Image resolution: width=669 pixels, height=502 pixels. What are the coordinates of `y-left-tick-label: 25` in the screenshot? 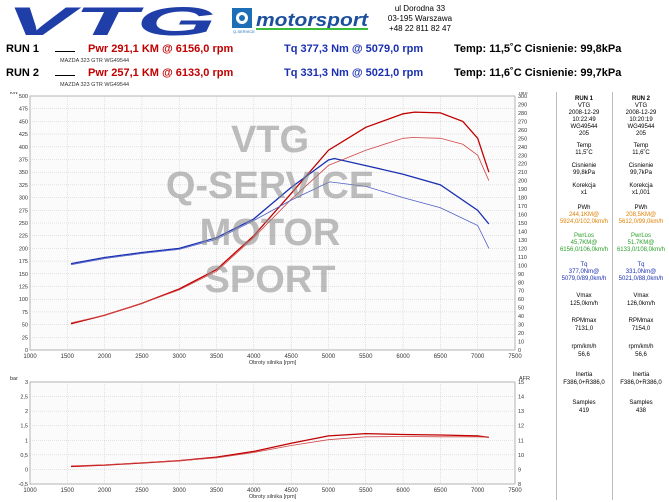 It's located at (25, 338).